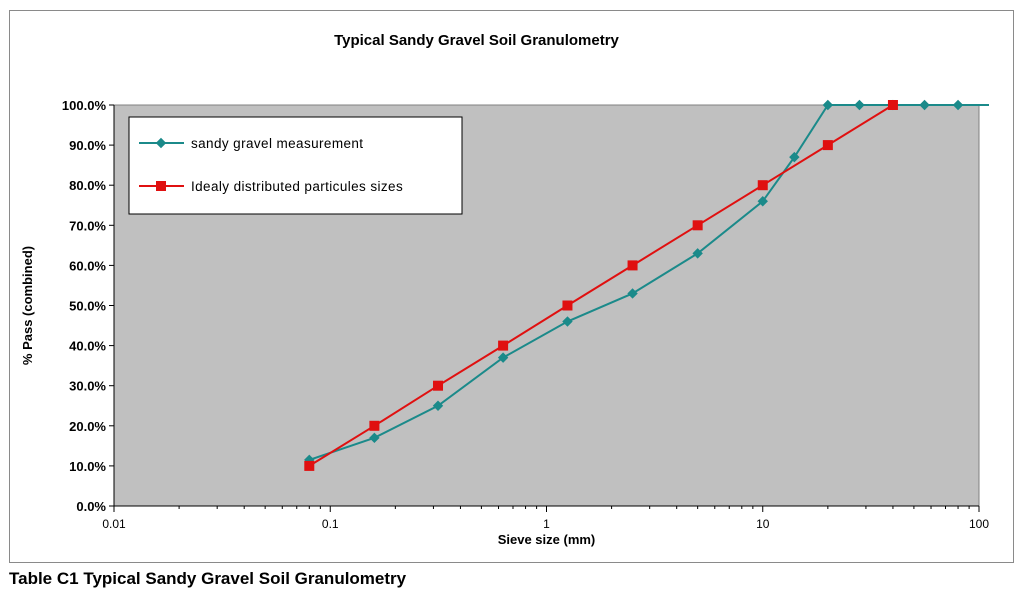 This screenshot has width=1024, height=596. What do you see at coordinates (476, 40) in the screenshot?
I see `chart-title: Typical Sandy Gravel Soil Granulometry` at bounding box center [476, 40].